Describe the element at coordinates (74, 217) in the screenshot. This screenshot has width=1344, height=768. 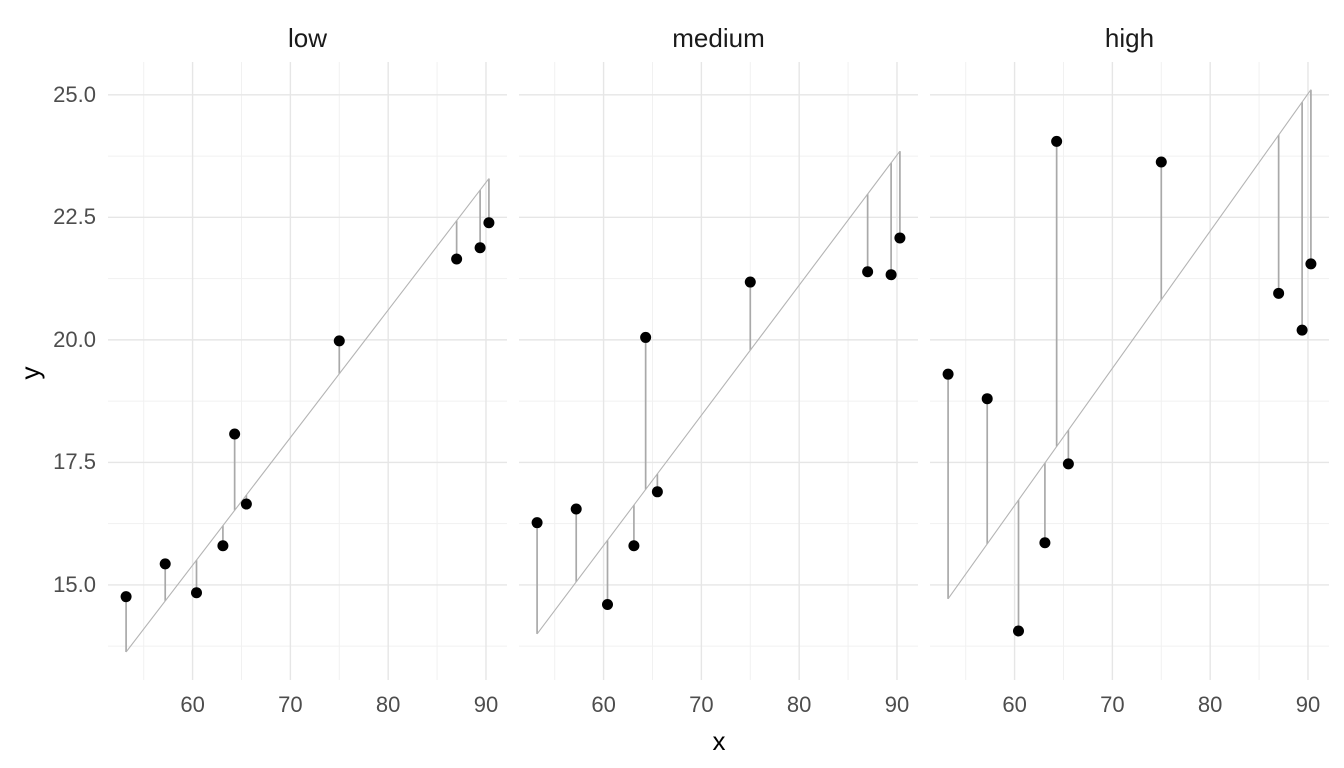
I see `y-tick-label-22.5: 22.5` at that location.